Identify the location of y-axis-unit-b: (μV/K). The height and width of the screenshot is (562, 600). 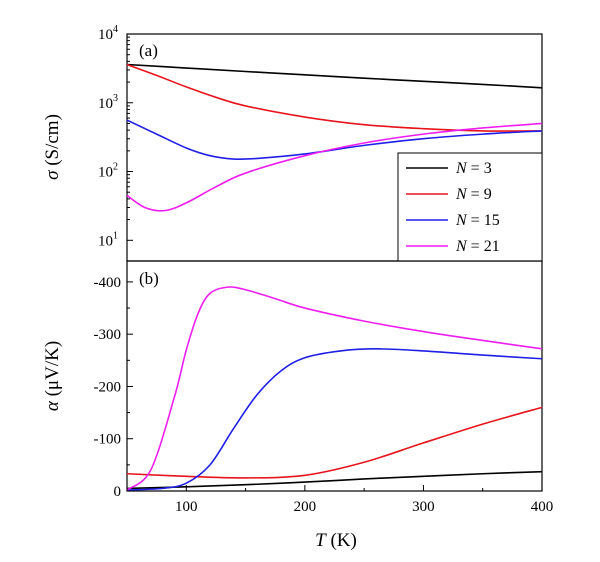
(52, 369).